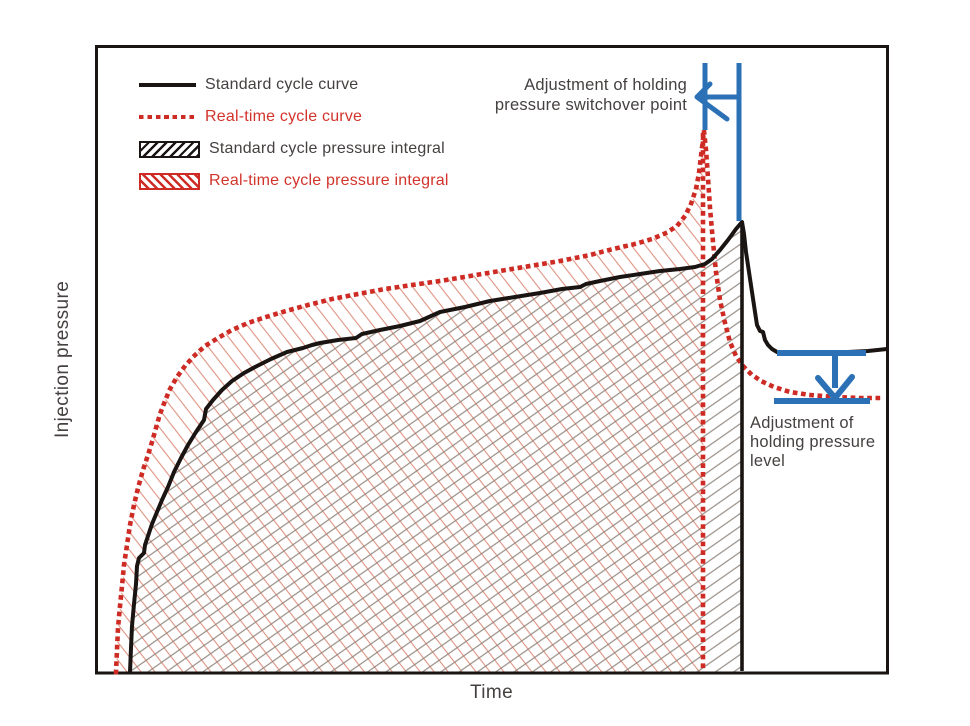 The image size is (970, 726). I want to click on legend-item-realtime-curve: Real-time cycle curve, so click(294, 117).